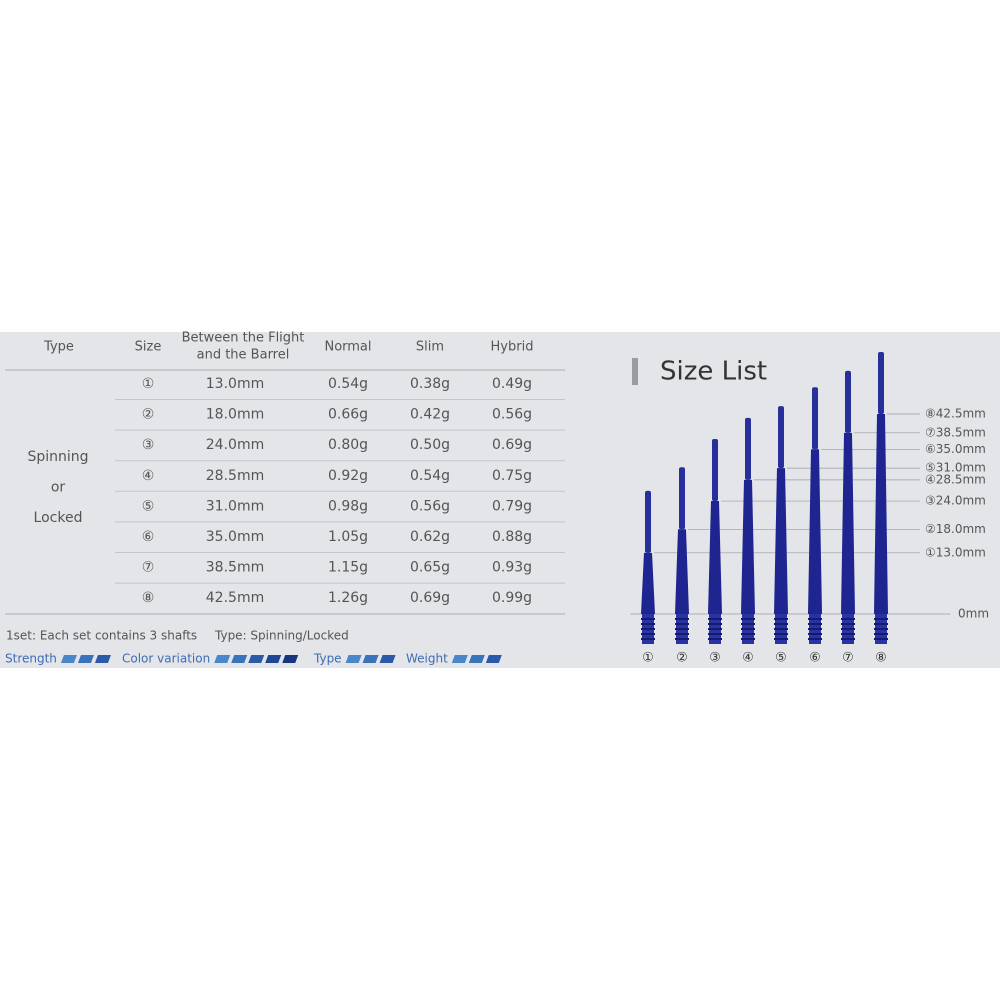 This screenshot has width=1000, height=1000. Describe the element at coordinates (58, 347) in the screenshot. I see `header-cell: Type` at that location.